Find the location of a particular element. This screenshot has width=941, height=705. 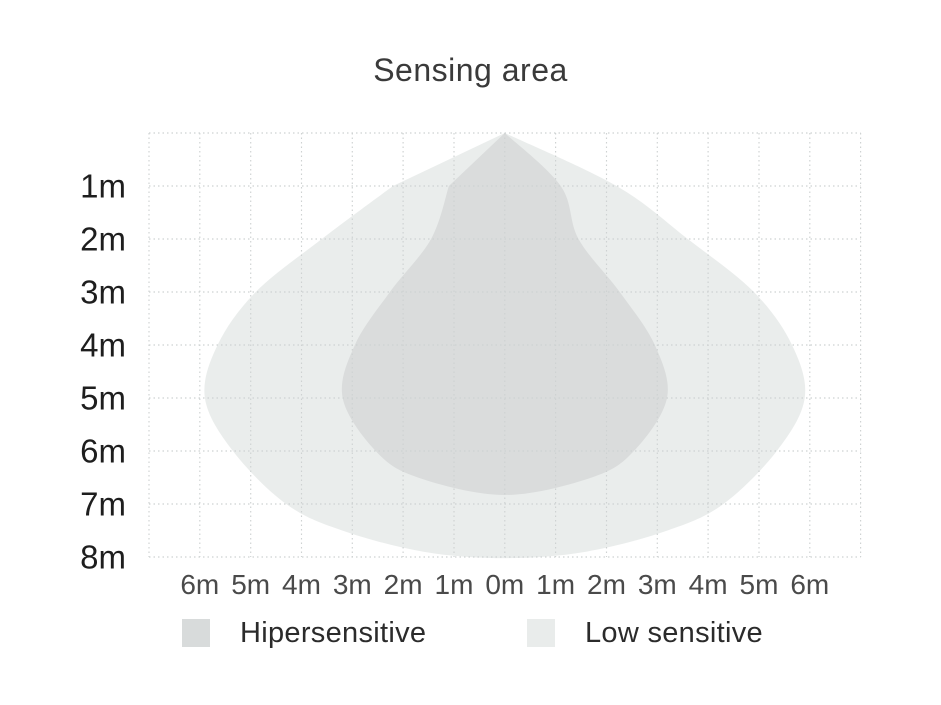

y-tick-label: 8m is located at coordinates (103, 557).